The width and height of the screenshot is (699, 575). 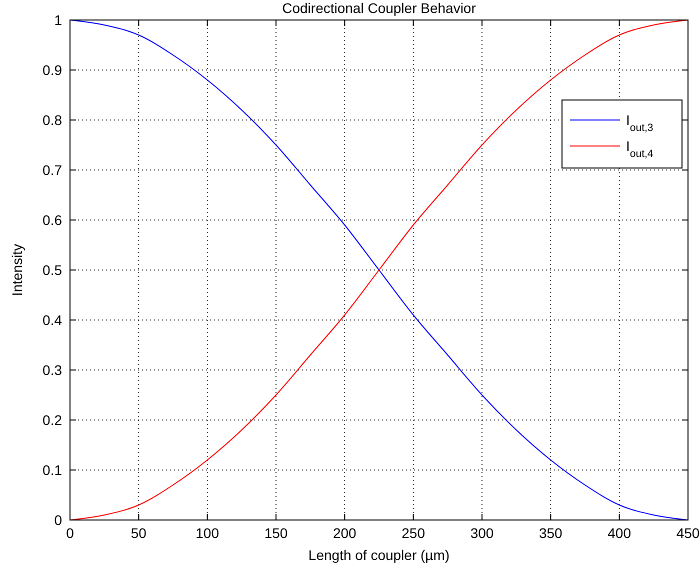 What do you see at coordinates (52, 320) in the screenshot?
I see `y-tick-label: 0.4` at bounding box center [52, 320].